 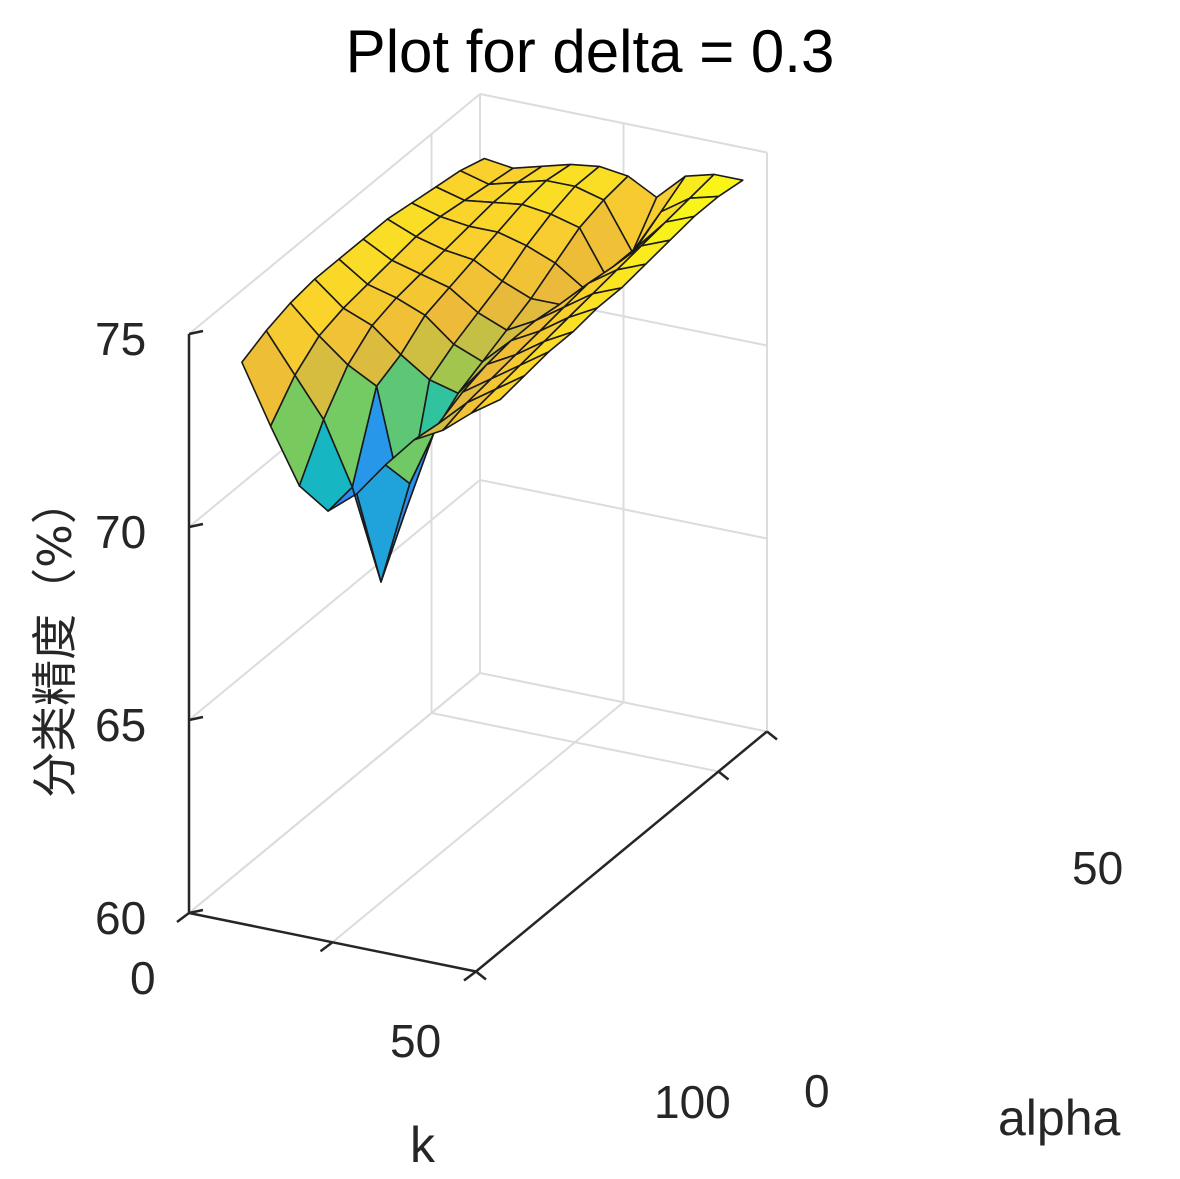 I want to click on y-axis-line, so click(x=621, y=851).